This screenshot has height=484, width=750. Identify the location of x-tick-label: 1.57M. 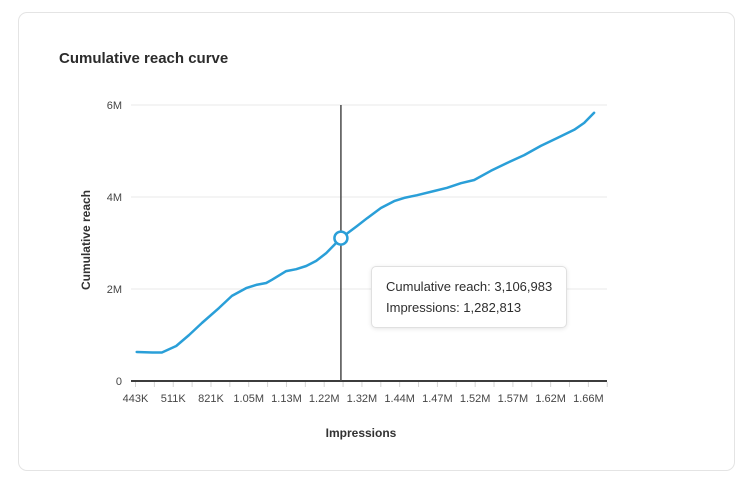
(513, 399).